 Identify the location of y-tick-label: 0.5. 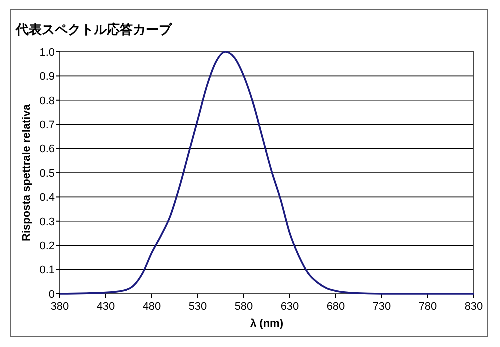
(47, 174).